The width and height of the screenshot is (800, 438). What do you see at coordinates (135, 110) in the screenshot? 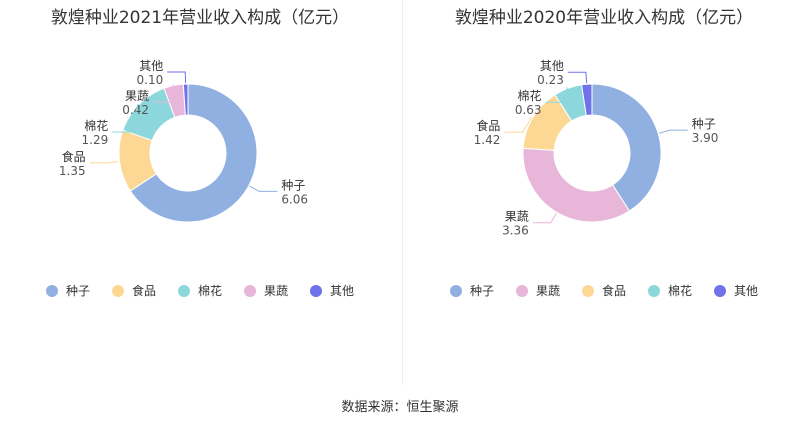
I see `slice-value-果蔬: 0.42` at bounding box center [135, 110].